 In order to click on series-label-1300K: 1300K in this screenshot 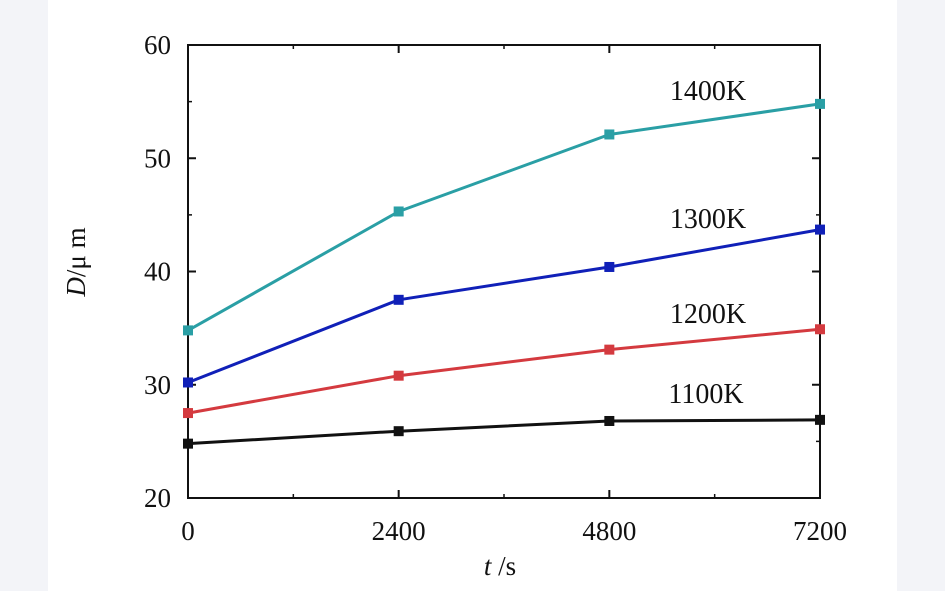, I will do `click(708, 219)`.